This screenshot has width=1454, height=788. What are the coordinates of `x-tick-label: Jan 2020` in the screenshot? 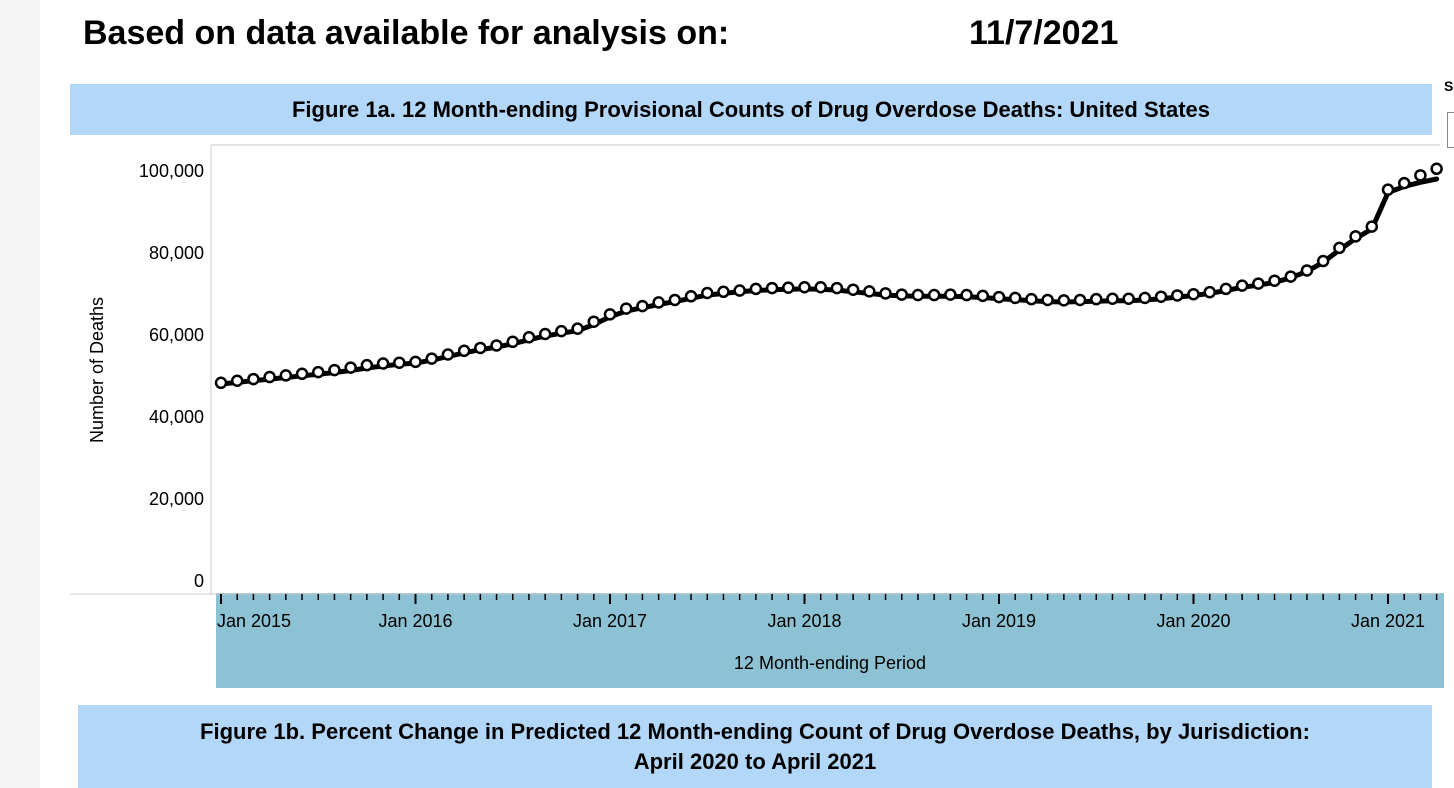 It's located at (1193, 621).